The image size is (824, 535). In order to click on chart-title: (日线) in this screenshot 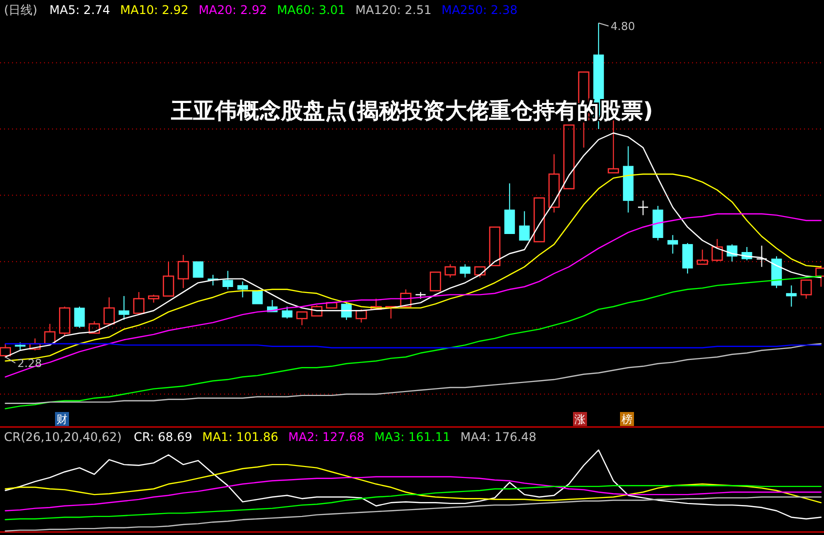, I will do `click(21, 10)`.